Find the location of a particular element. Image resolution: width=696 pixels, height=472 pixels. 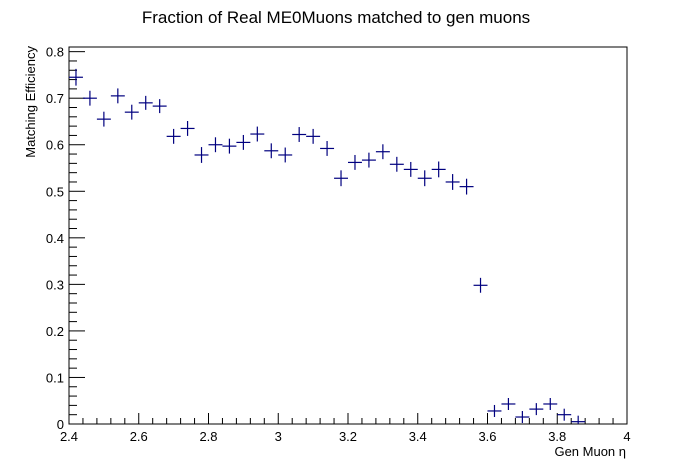

x-tick-label: 2.4 is located at coordinates (69, 436).